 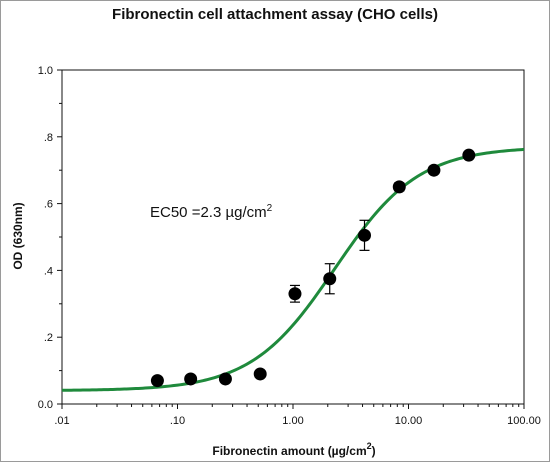 I want to click on x-tick-label: 1.00, so click(x=292, y=421).